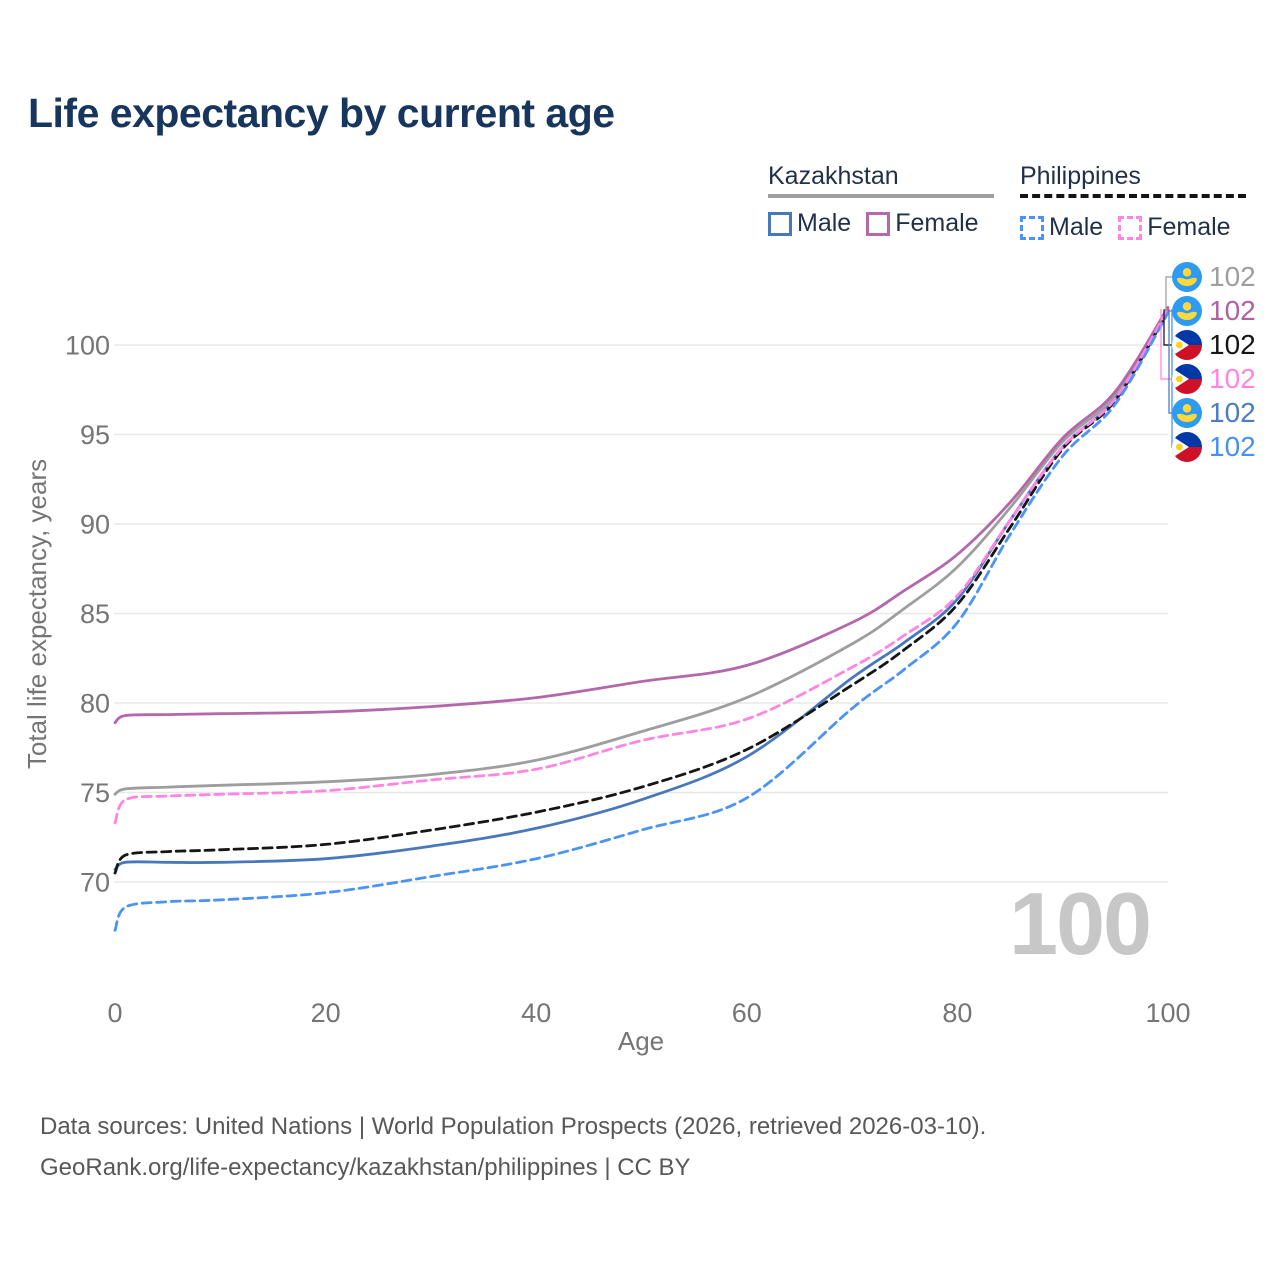  What do you see at coordinates (87, 346) in the screenshot?
I see `y-tick-label: 100` at bounding box center [87, 346].